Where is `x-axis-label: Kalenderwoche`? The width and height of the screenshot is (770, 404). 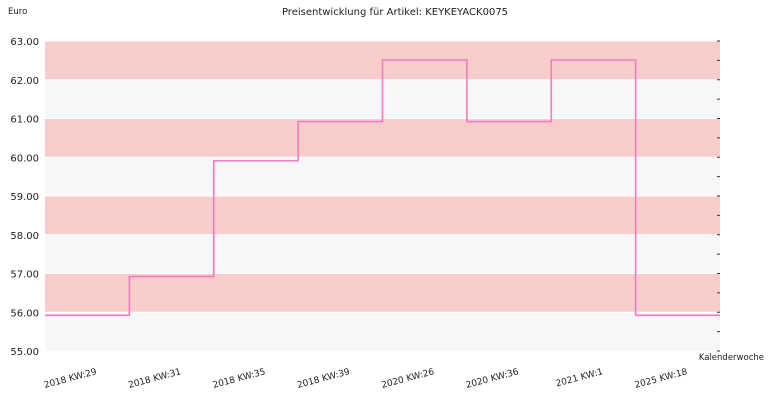 x-axis-label: Kalenderwoche is located at coordinates (731, 358).